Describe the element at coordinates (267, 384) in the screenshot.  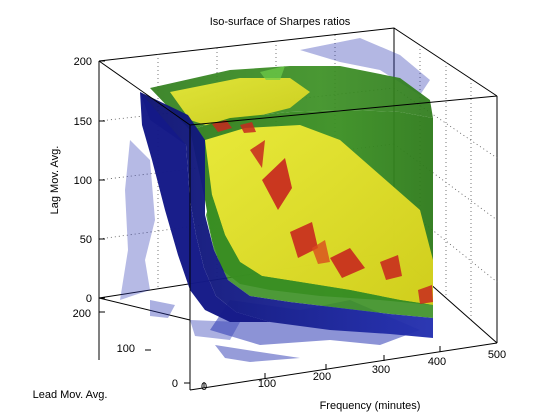
I see `x-tick-100: 100` at that location.